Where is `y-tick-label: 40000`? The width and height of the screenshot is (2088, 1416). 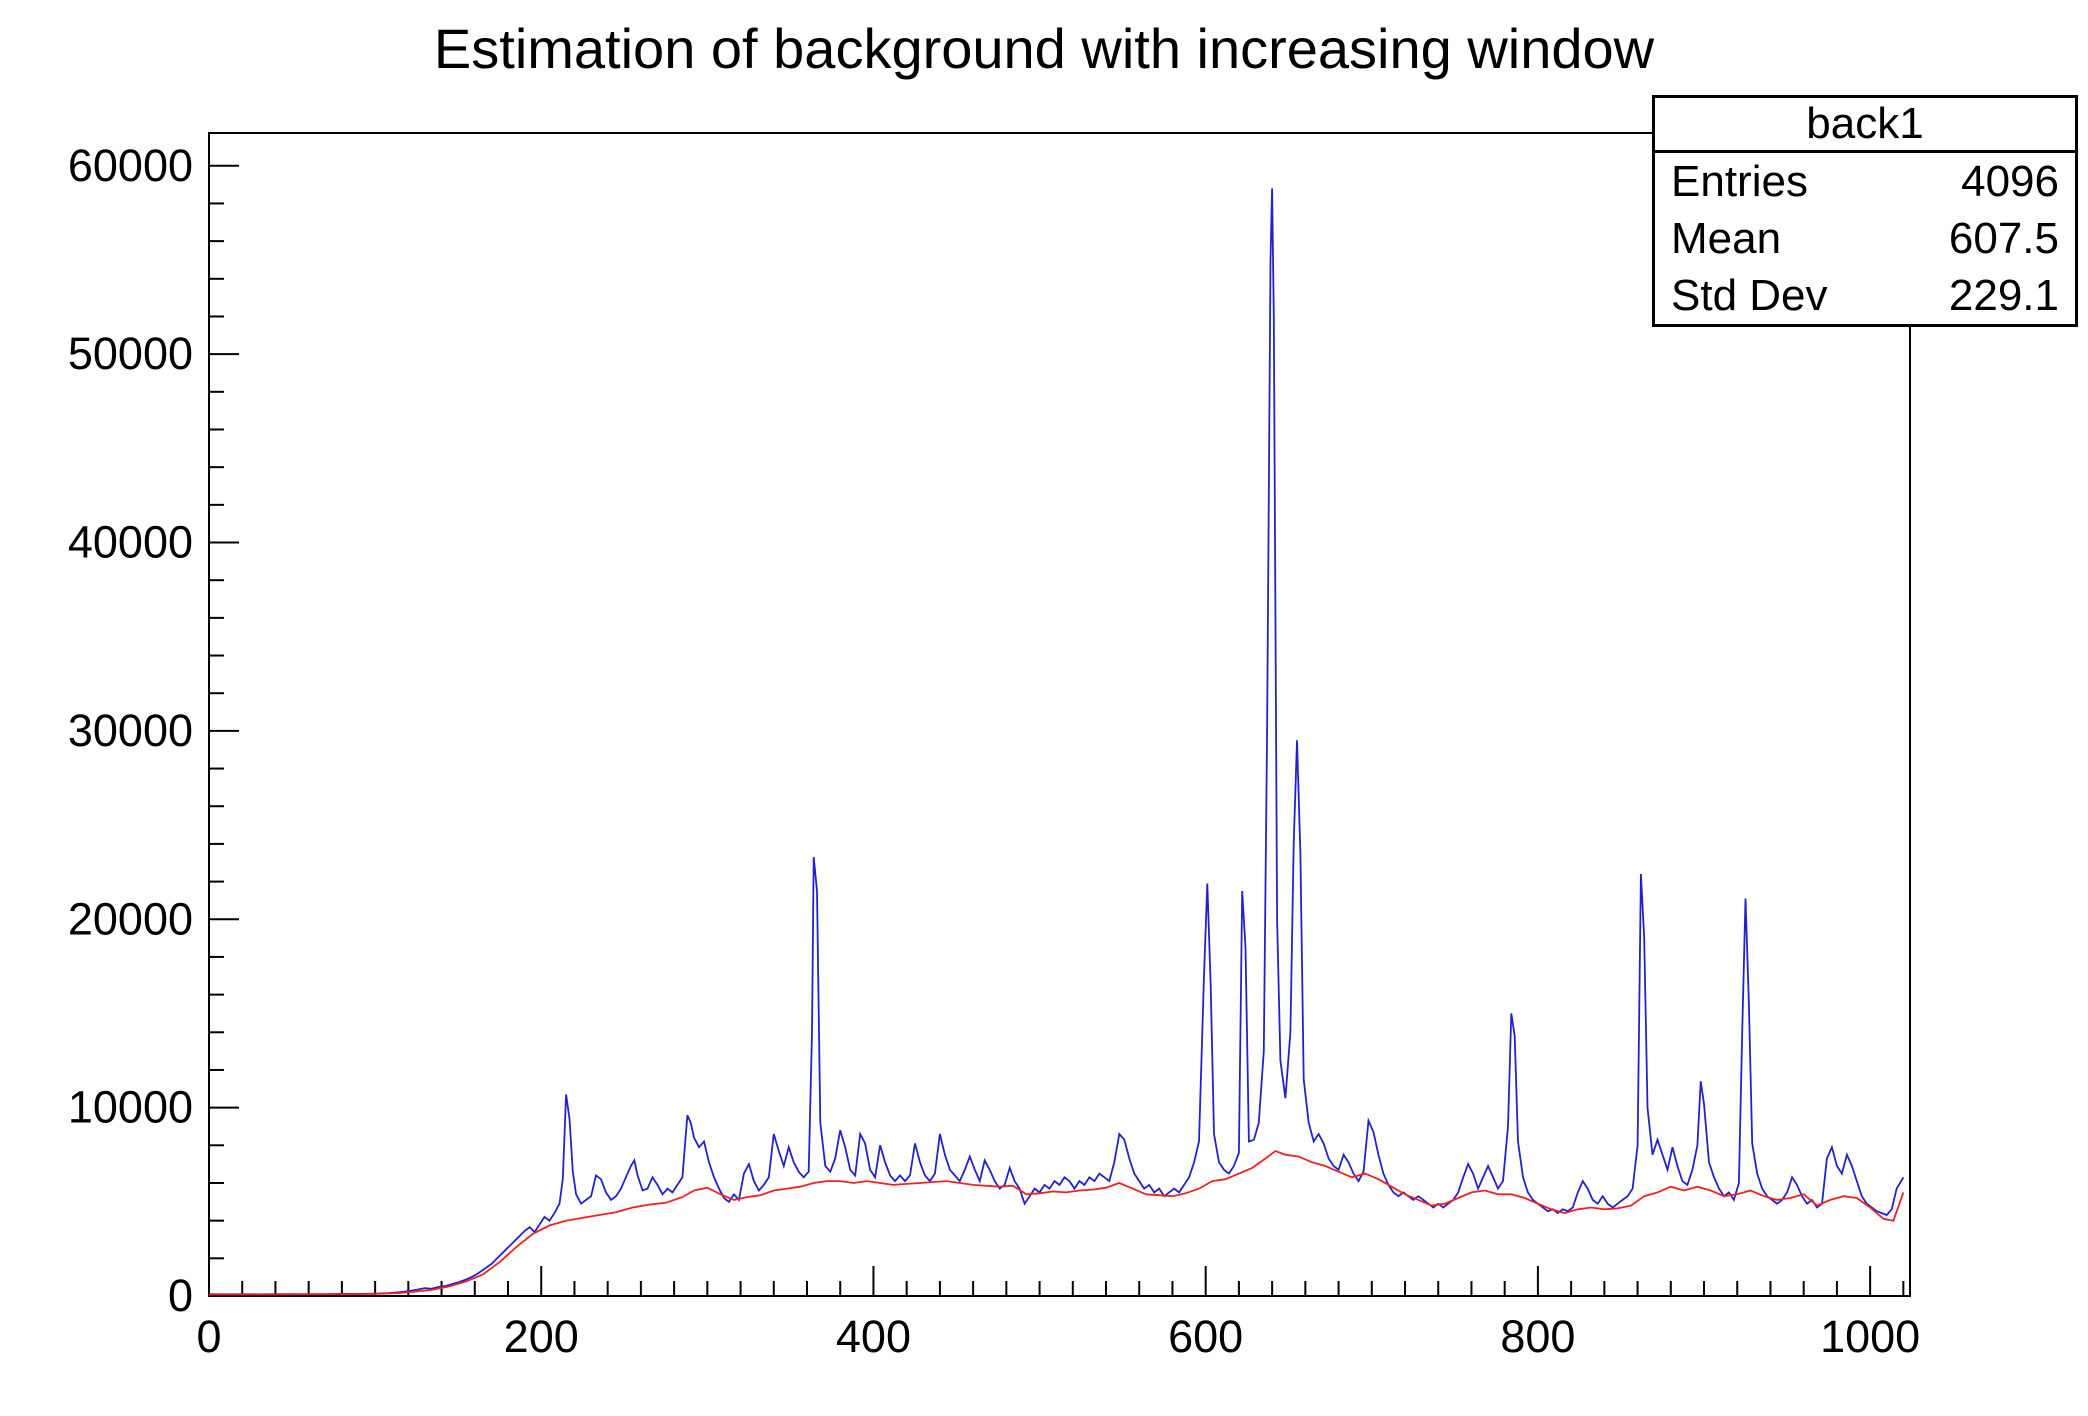 y-tick-label: 40000 is located at coordinates (130, 542).